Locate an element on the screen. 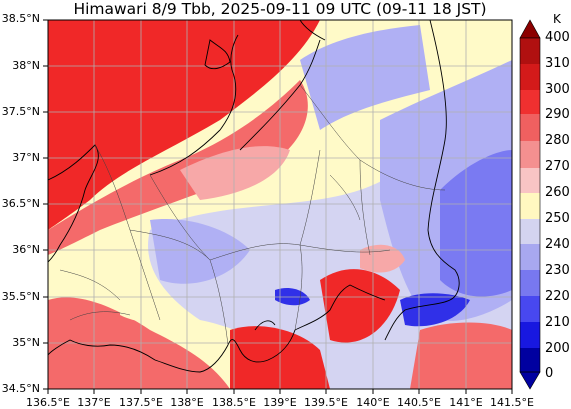  lon-tick-label: 137°E is located at coordinates (94, 402).